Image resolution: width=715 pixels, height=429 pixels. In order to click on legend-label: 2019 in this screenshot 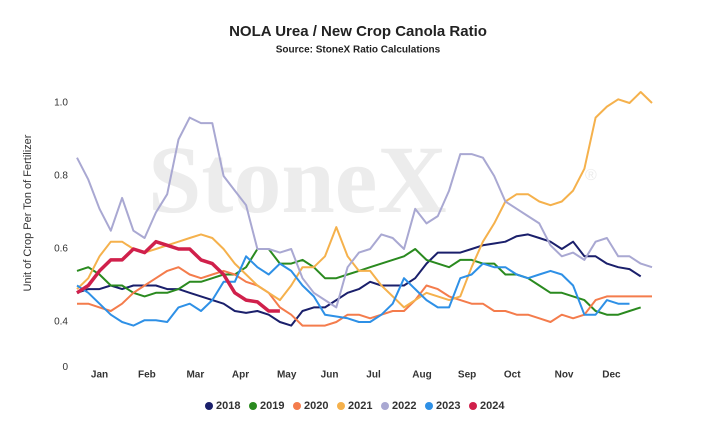, I will do `click(272, 406)`.